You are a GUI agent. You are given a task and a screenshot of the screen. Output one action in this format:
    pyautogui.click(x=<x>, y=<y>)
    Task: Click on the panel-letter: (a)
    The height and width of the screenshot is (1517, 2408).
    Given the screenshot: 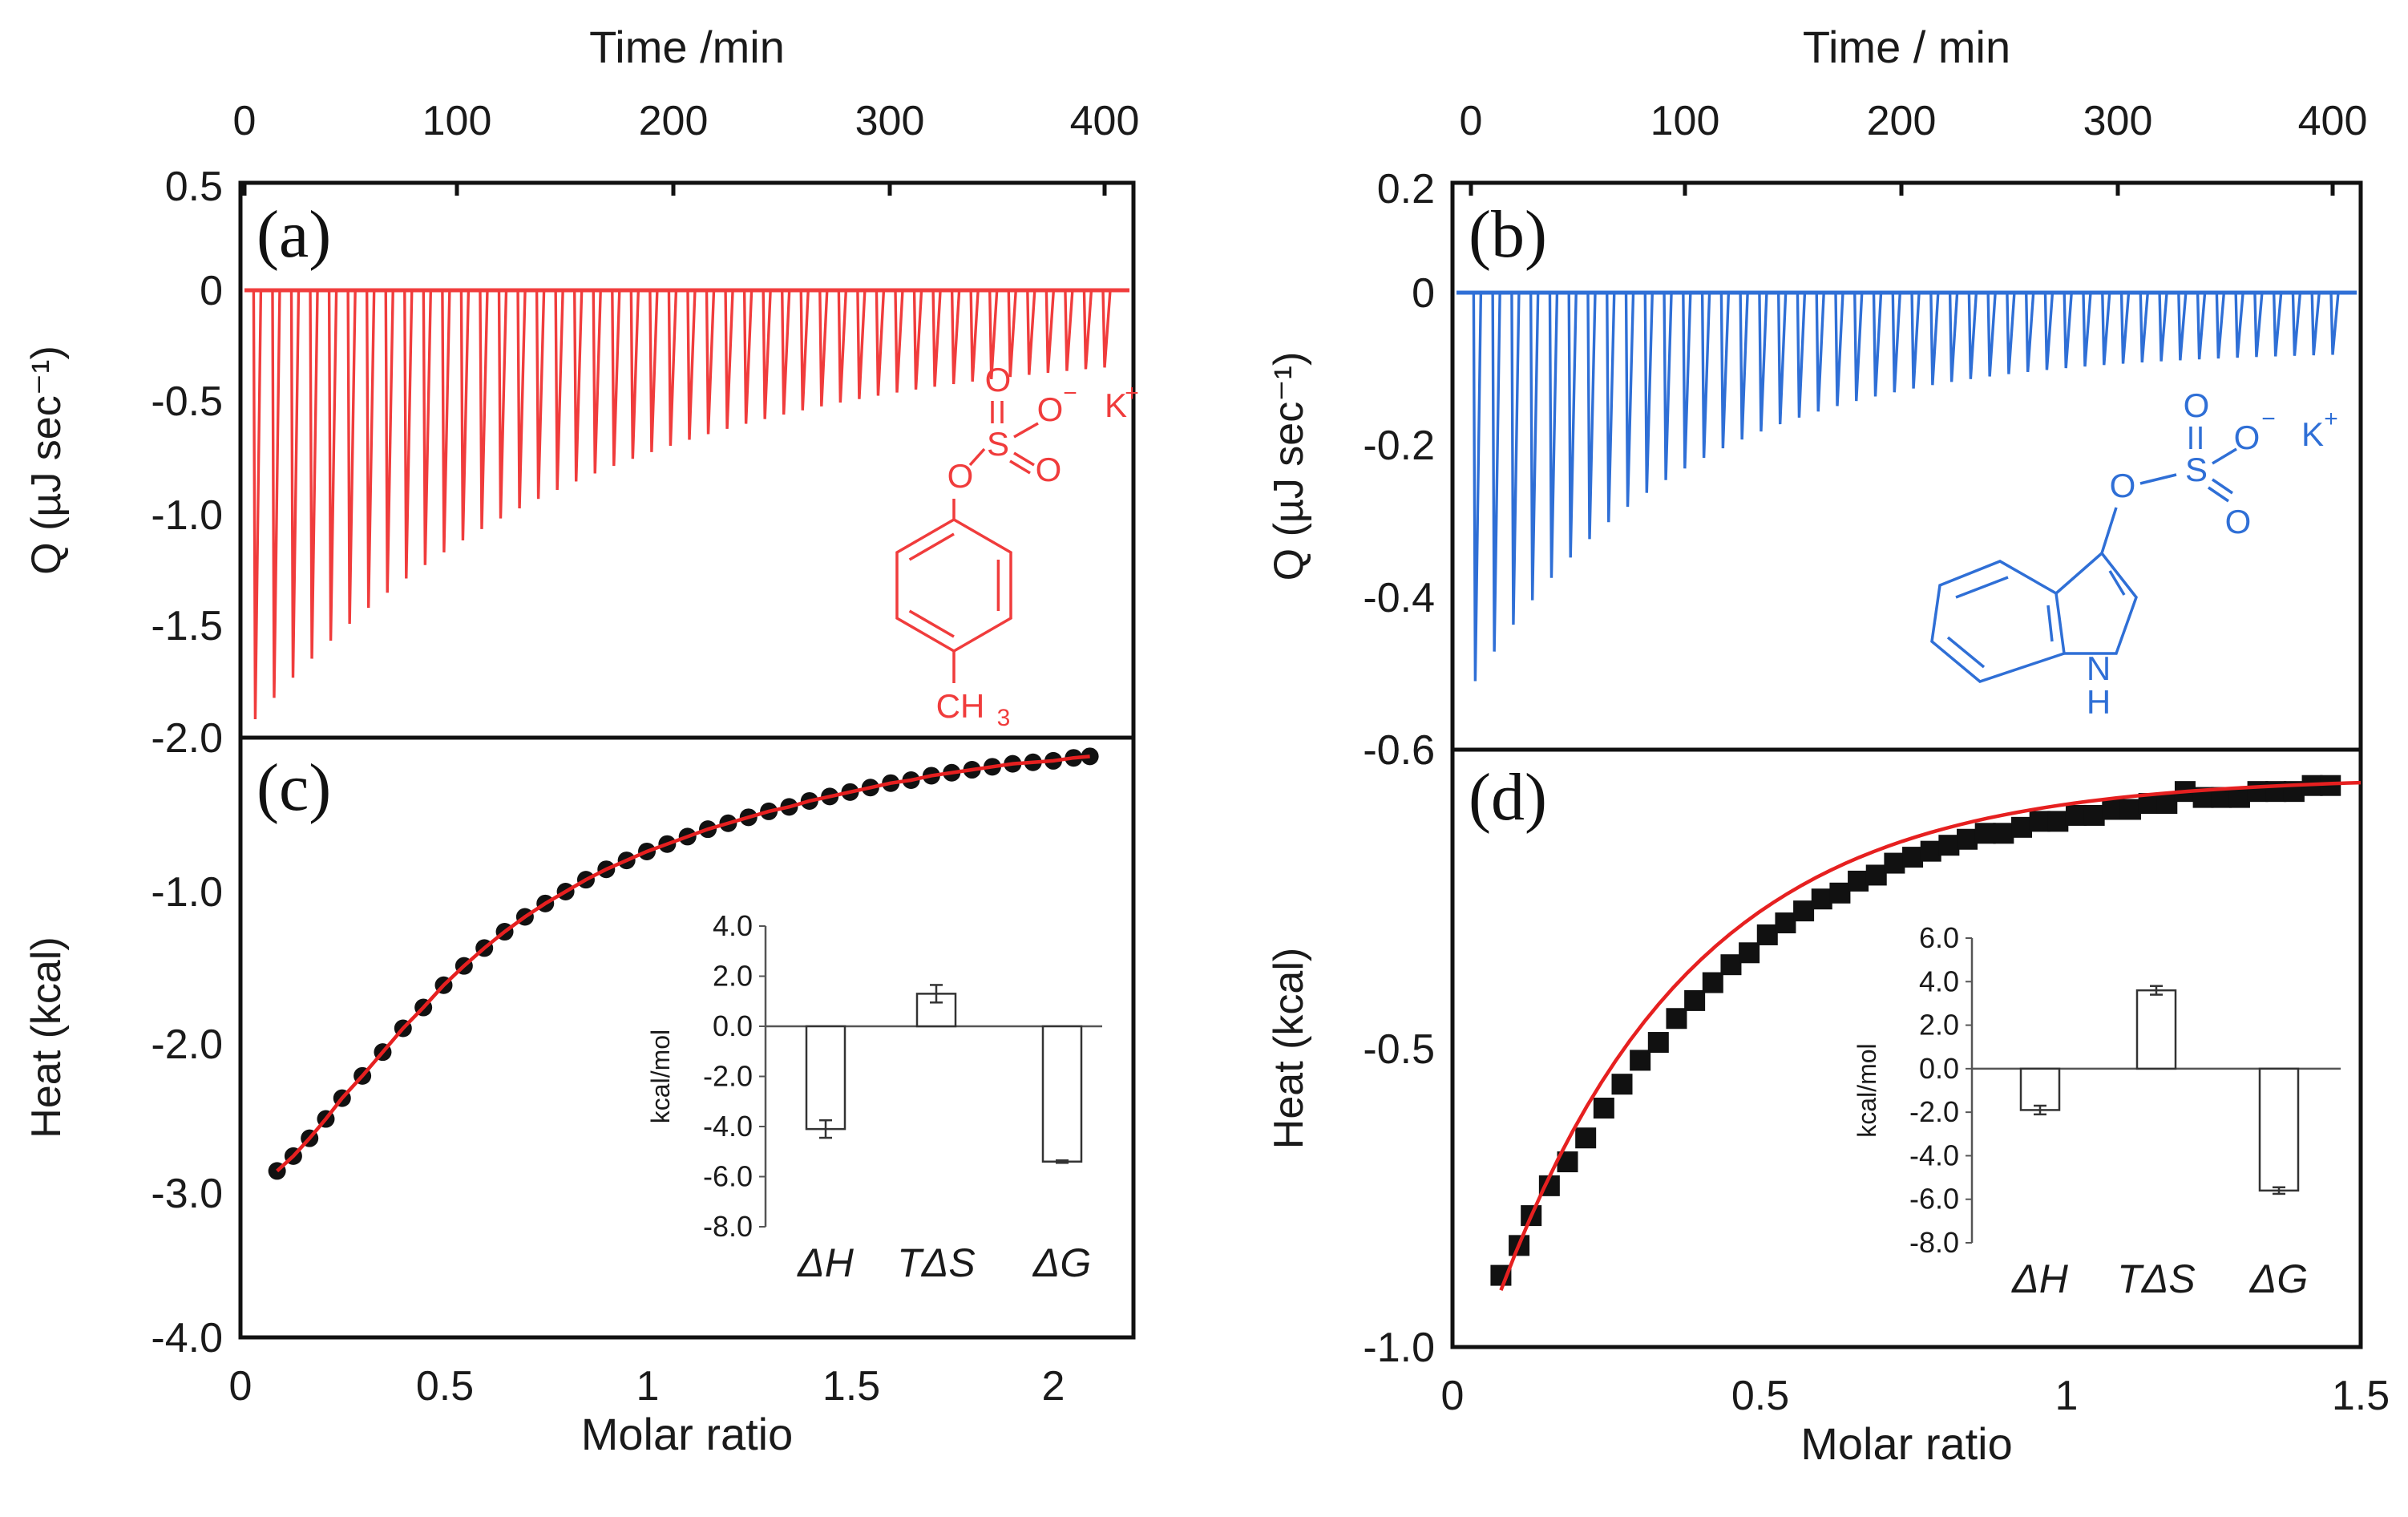 What is the action you would take?
    pyautogui.click(x=294, y=235)
    